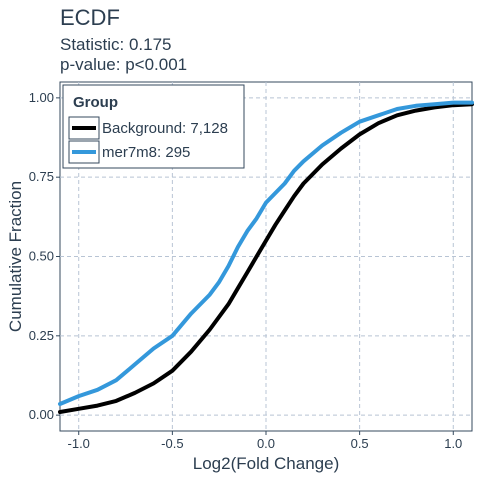 The width and height of the screenshot is (480, 480). What do you see at coordinates (266, 443) in the screenshot?
I see `x-tick-label: 0.0` at bounding box center [266, 443].